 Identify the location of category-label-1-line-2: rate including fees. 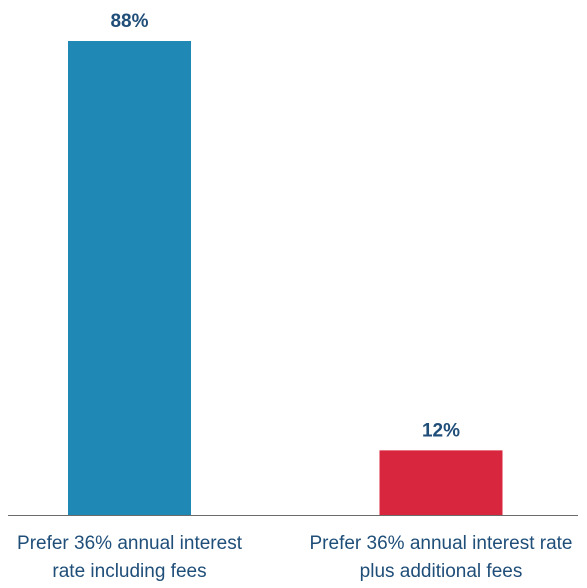
(129, 571).